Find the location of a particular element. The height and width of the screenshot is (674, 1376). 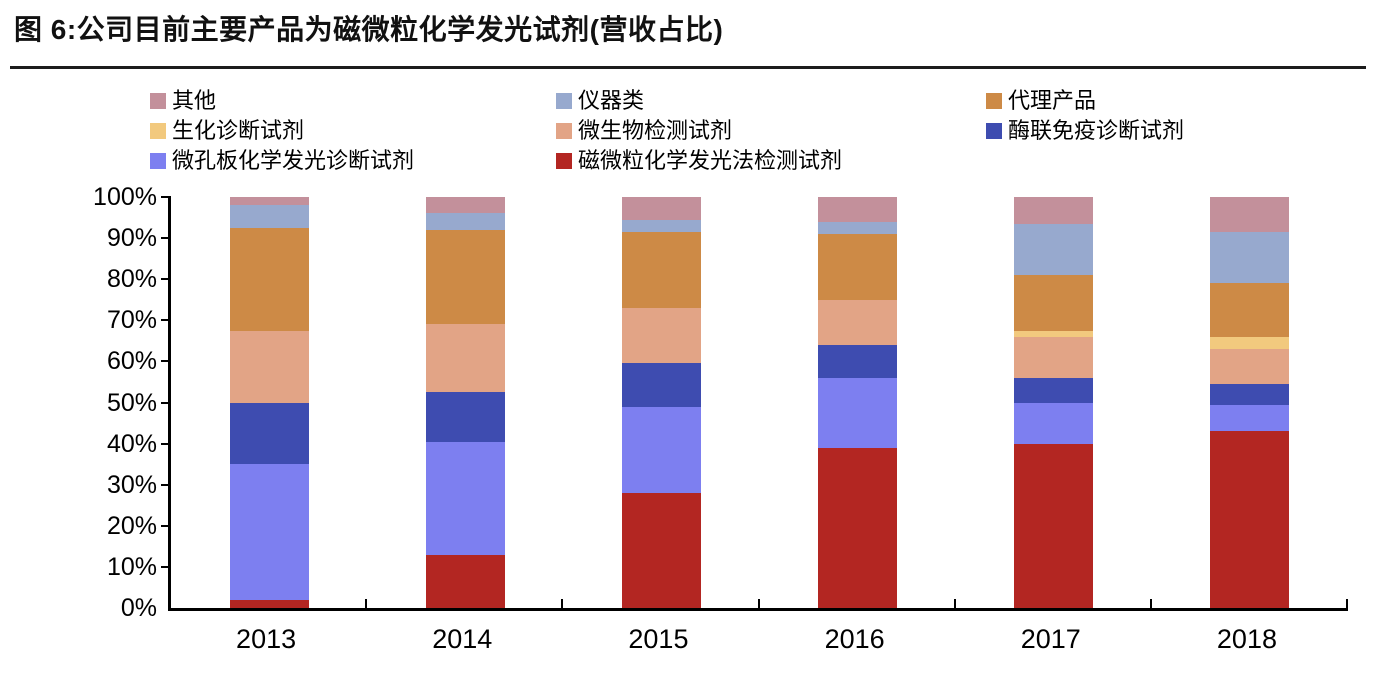

stacked-bar-2014 is located at coordinates (465, 402).